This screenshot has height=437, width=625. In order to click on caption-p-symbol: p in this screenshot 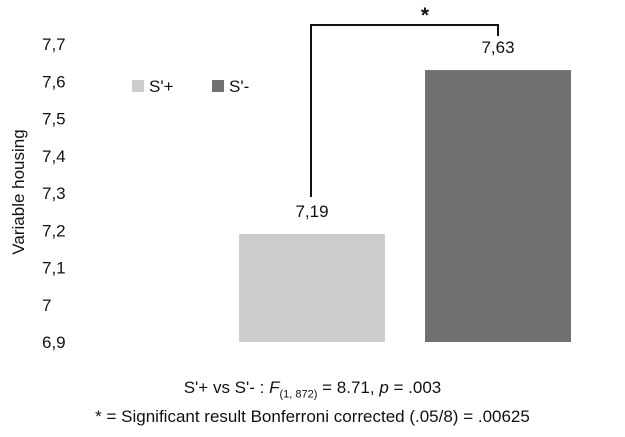, I will do `click(384, 387)`.